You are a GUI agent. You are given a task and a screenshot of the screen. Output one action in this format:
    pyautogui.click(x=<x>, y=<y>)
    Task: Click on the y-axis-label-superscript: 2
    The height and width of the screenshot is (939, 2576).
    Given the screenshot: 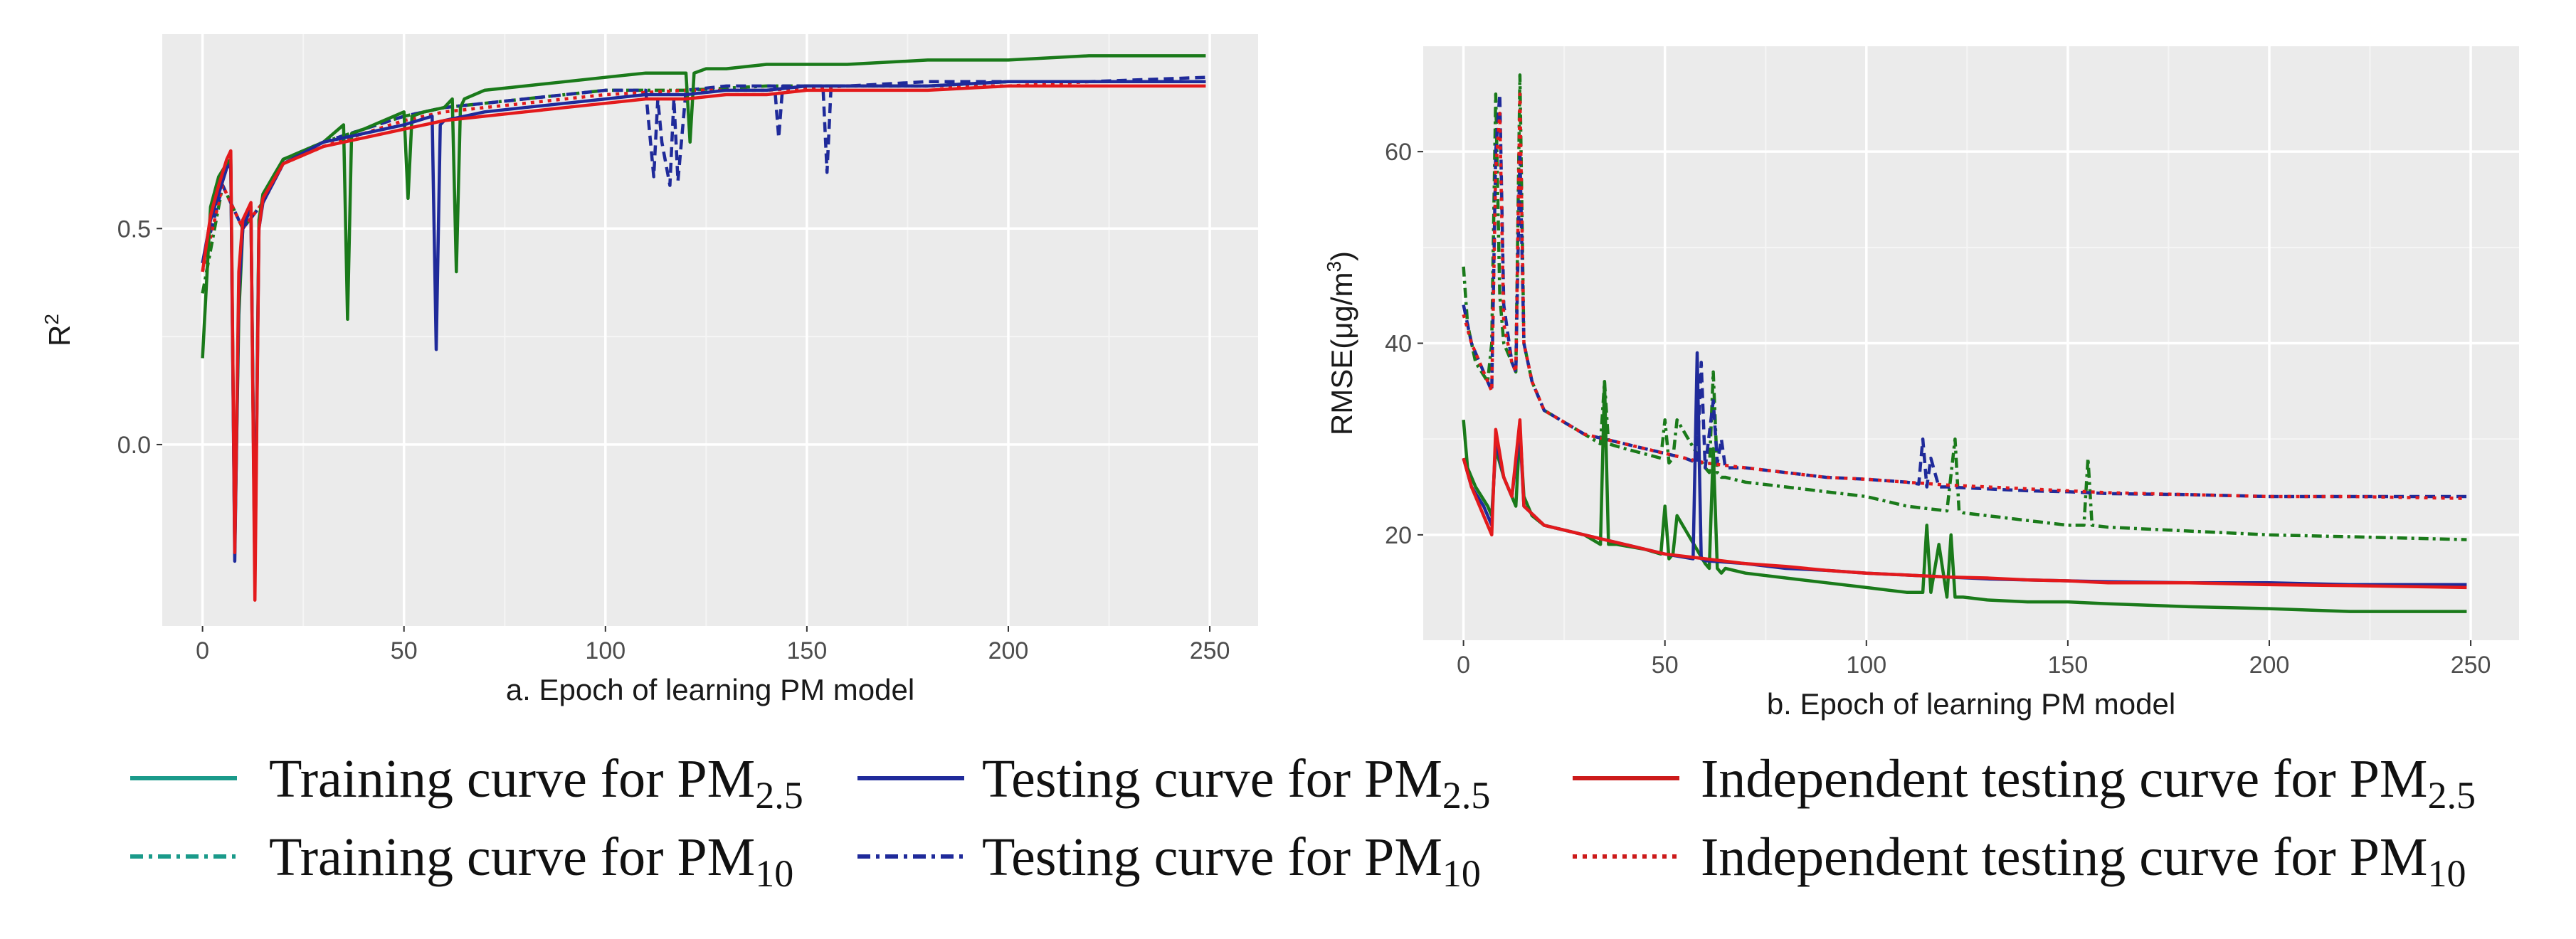 What is the action you would take?
    pyautogui.click(x=52, y=319)
    